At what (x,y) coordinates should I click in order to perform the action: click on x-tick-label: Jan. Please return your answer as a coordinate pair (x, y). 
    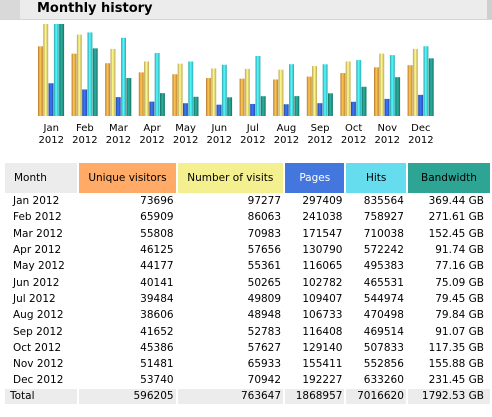
    Looking at the image, I should click on (51, 128).